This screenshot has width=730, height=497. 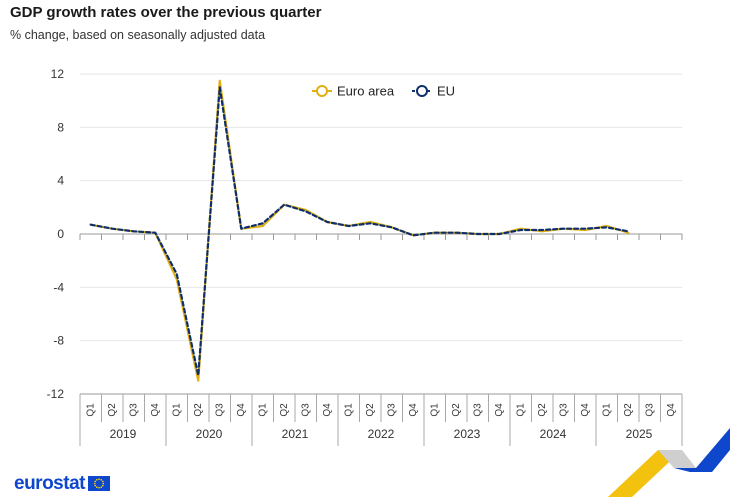 I want to click on legend-item: EU, so click(x=433, y=91).